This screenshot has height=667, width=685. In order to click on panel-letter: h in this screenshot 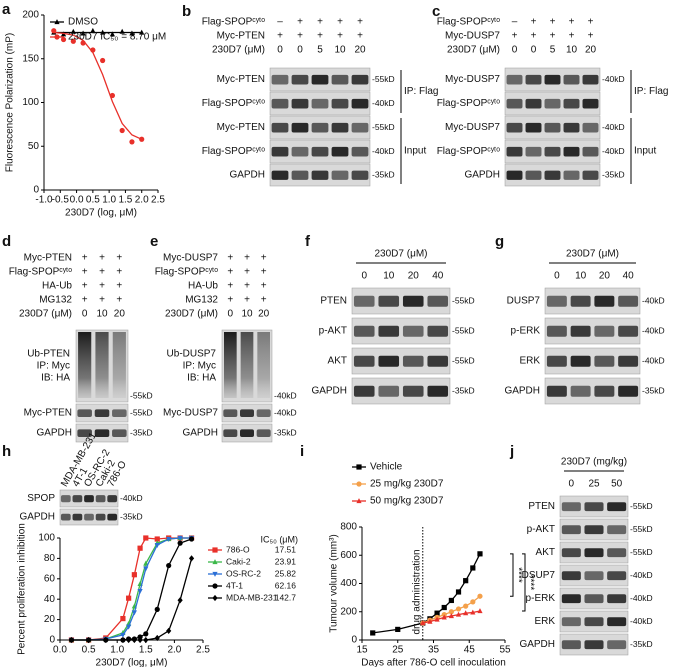, I will do `click(6, 451)`.